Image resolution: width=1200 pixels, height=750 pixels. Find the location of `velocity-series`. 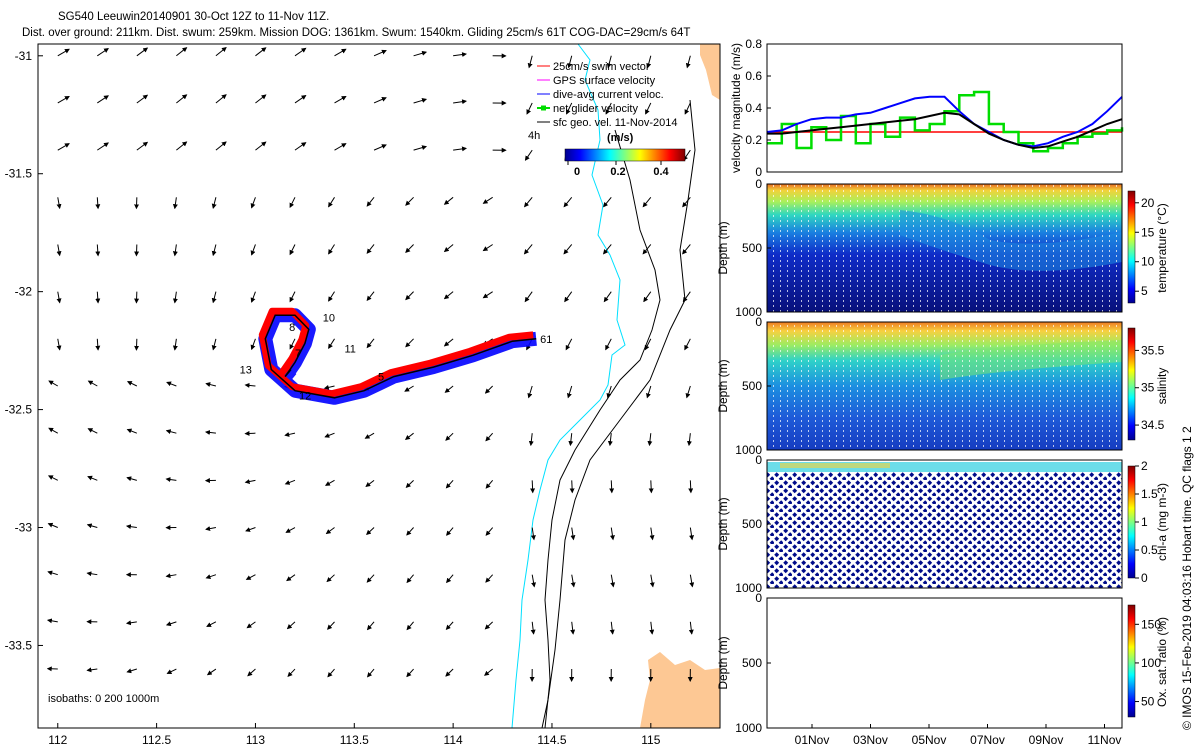

velocity-series is located at coordinates (945, 121).